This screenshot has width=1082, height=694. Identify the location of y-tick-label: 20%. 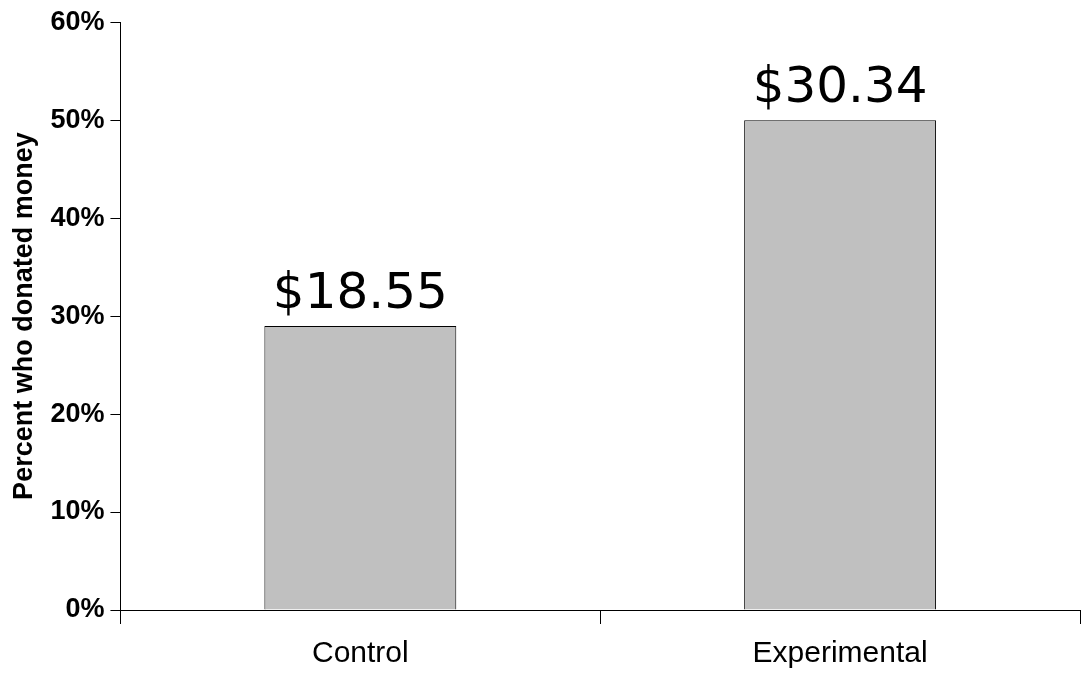
(77, 412).